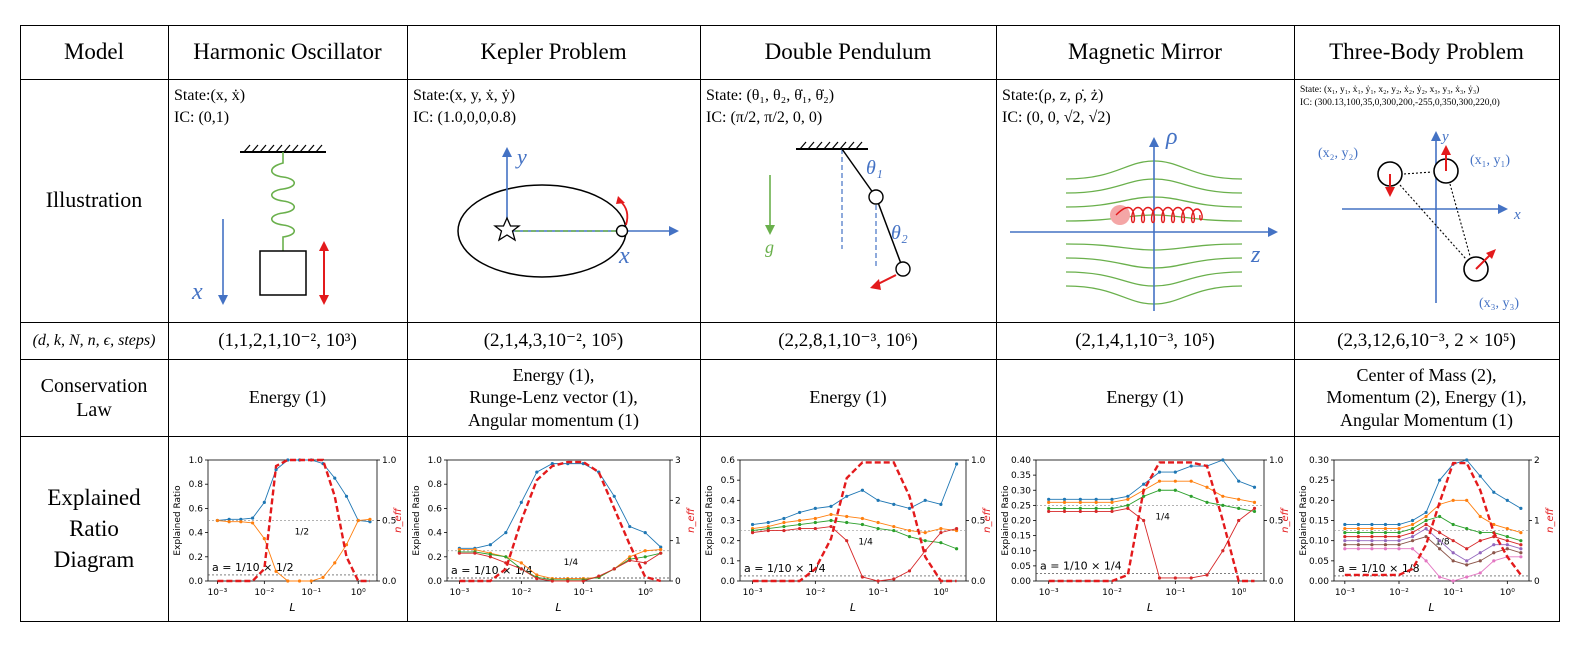  I want to click on params-harmonic: (1,1,2,1,10⁻², 10³), so click(287, 340).